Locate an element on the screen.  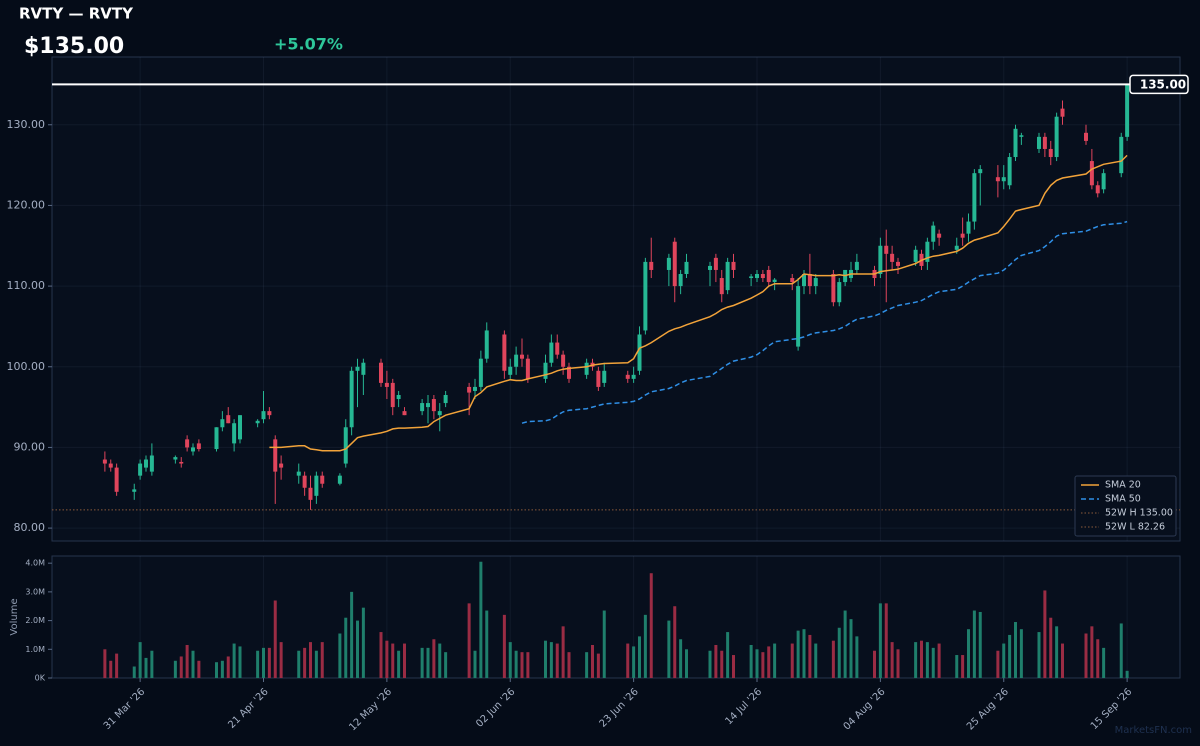
chart-title: RVTY — RVTY is located at coordinates (76, 14).